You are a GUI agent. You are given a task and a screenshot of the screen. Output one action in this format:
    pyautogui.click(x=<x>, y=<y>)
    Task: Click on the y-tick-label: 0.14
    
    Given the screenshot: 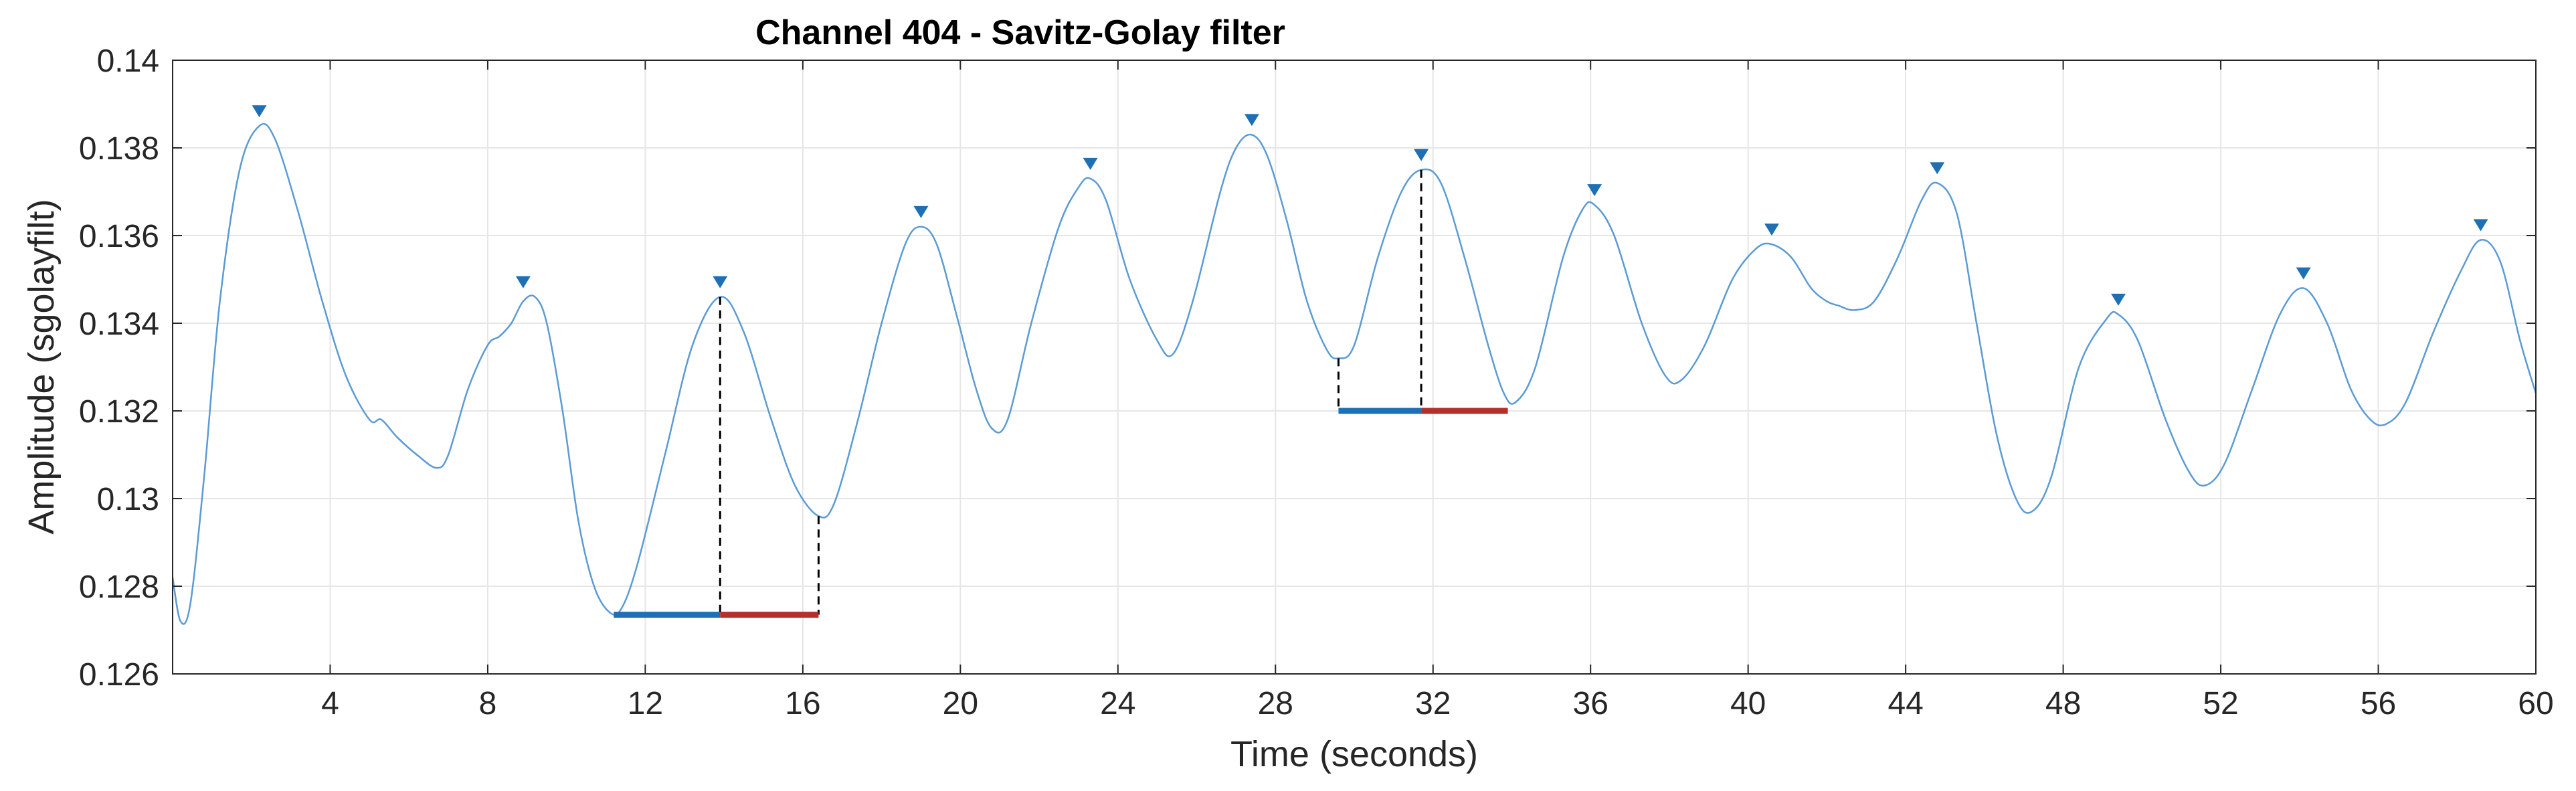 What is the action you would take?
    pyautogui.click(x=128, y=61)
    